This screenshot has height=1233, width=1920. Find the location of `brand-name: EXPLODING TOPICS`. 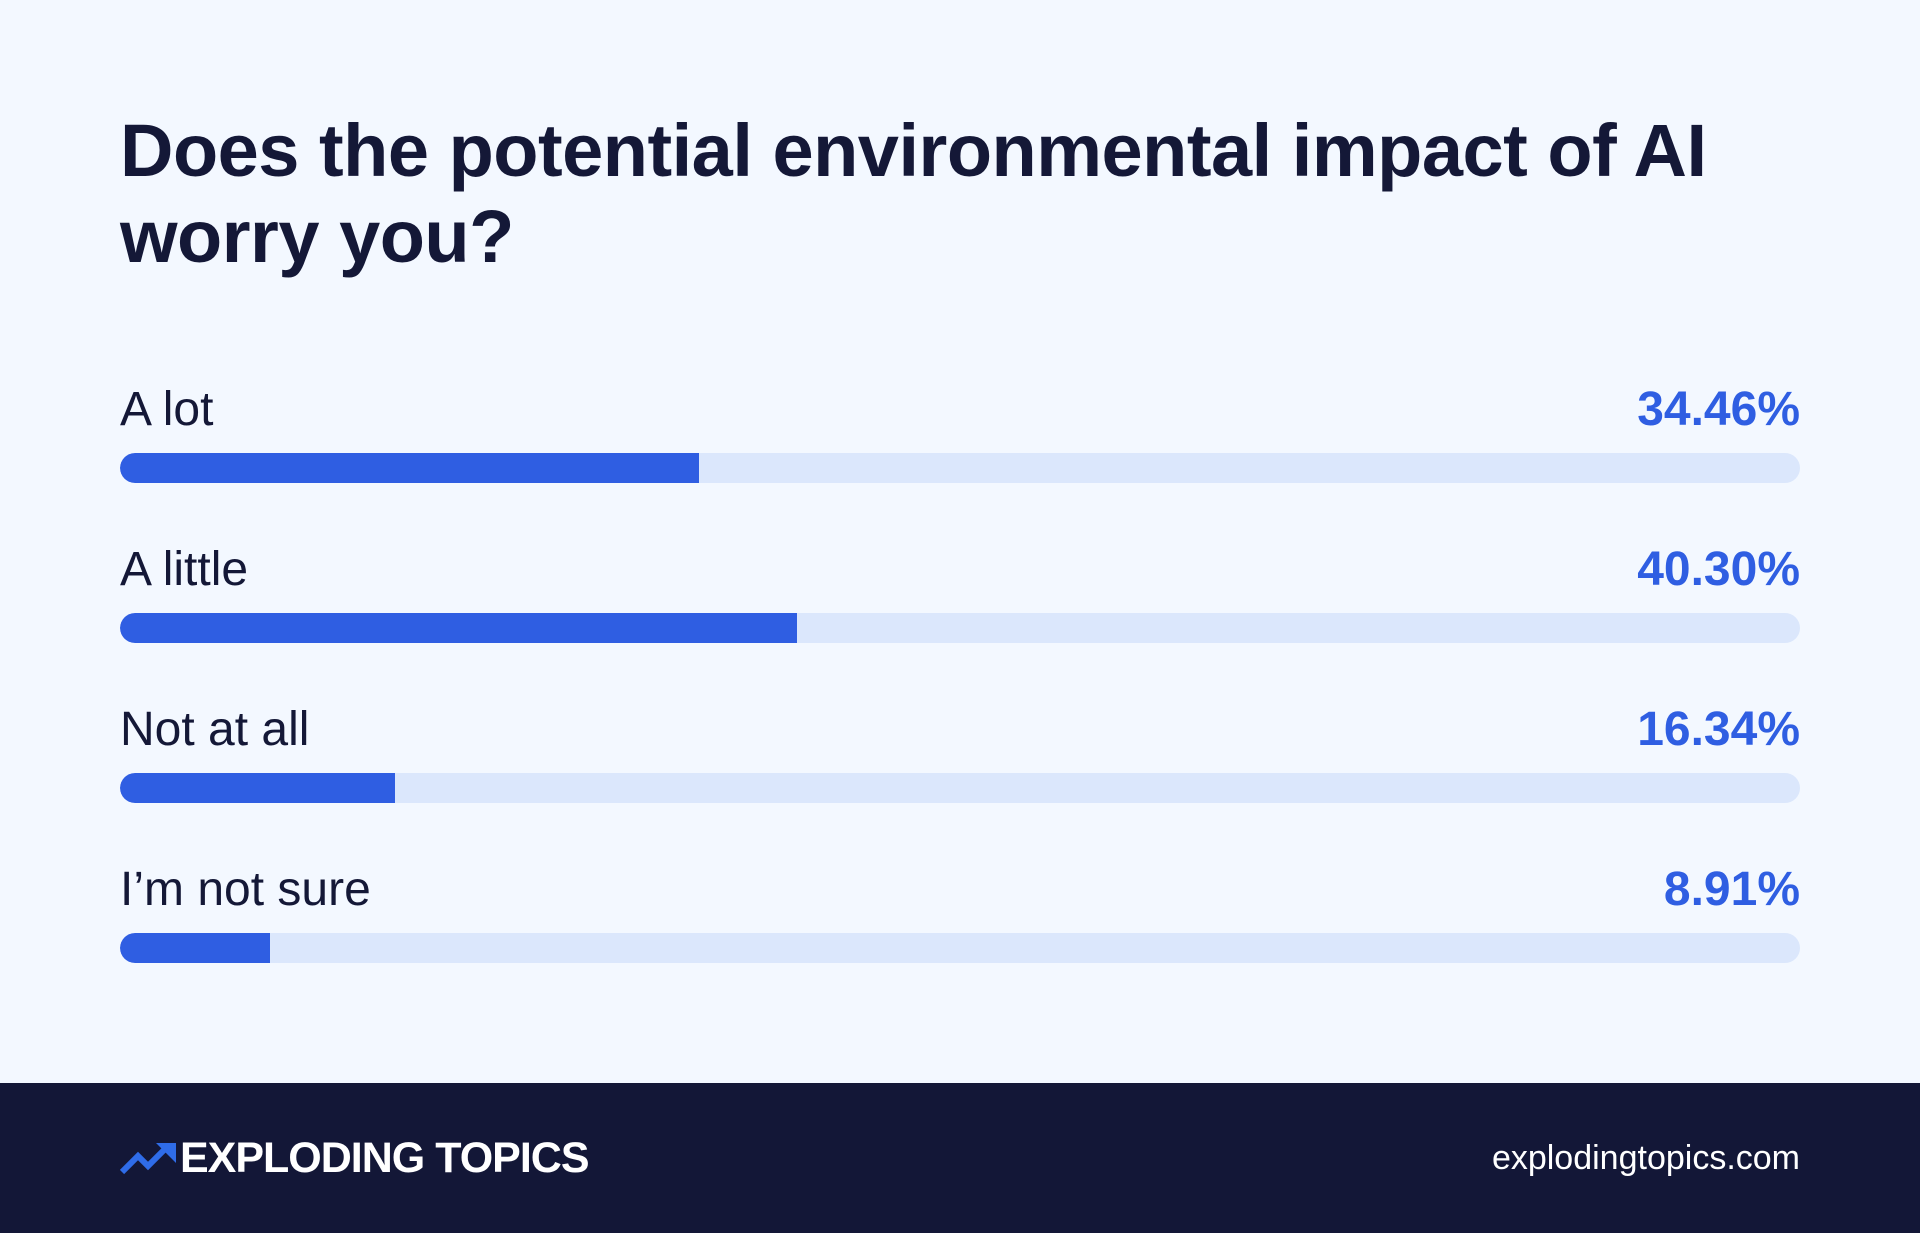

brand-name: EXPLODING TOPICS is located at coordinates (384, 1158).